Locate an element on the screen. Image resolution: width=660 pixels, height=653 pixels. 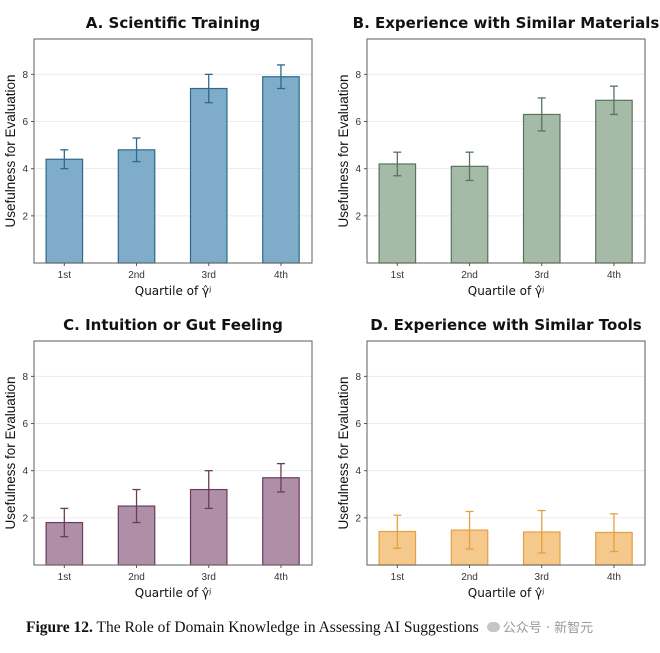
panel-title: A. Scientific Training is located at coordinates (173, 23).